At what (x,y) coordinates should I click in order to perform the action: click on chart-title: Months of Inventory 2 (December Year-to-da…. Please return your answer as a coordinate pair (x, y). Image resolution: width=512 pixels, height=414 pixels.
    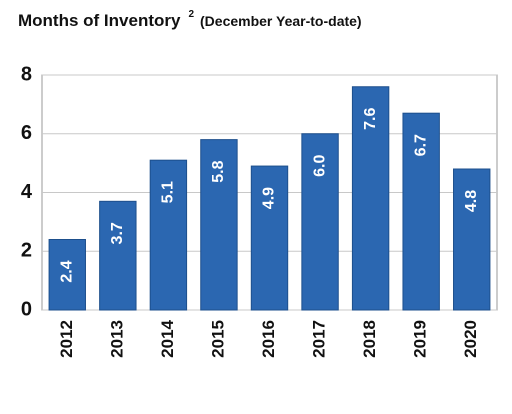
    Looking at the image, I should click on (190, 20).